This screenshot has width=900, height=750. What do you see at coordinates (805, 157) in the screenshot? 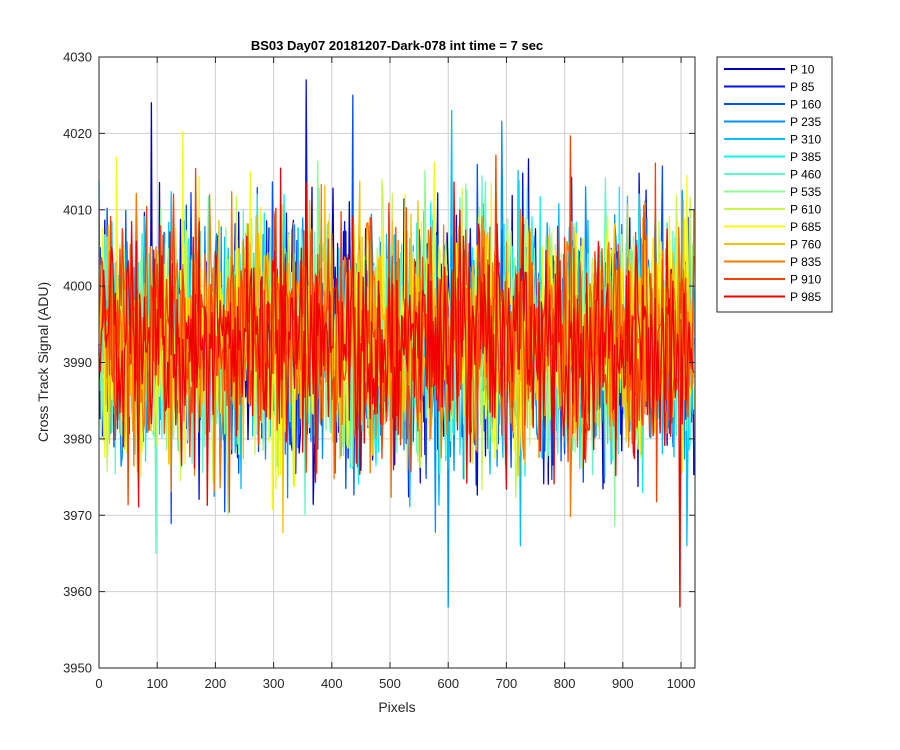
I see `legend-entry: P 385` at bounding box center [805, 157].